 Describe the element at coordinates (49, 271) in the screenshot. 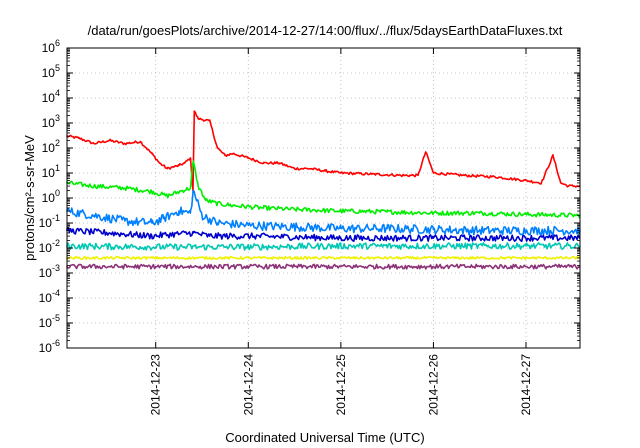

I see `y-tick-label: 10⁻³` at that location.